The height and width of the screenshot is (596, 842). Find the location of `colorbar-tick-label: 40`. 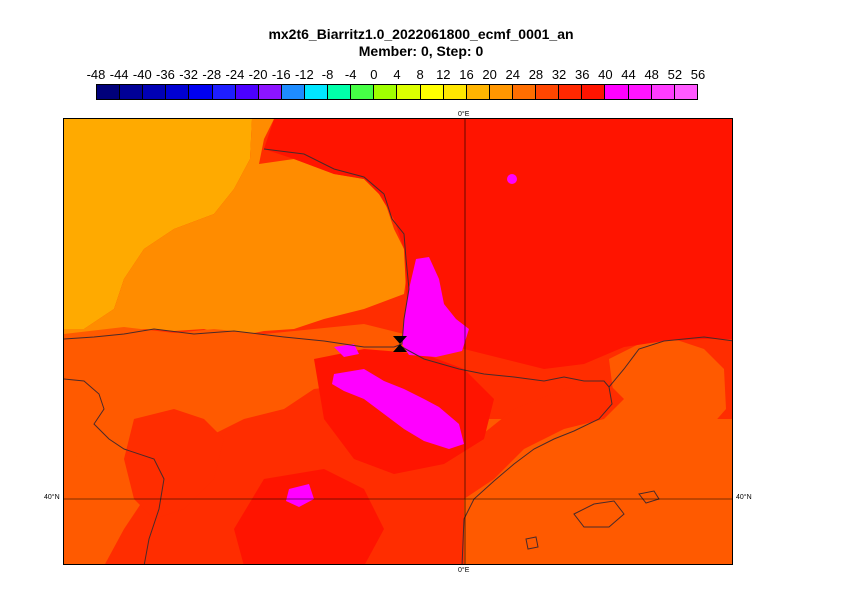

colorbar-tick-label: 40 is located at coordinates (605, 74).